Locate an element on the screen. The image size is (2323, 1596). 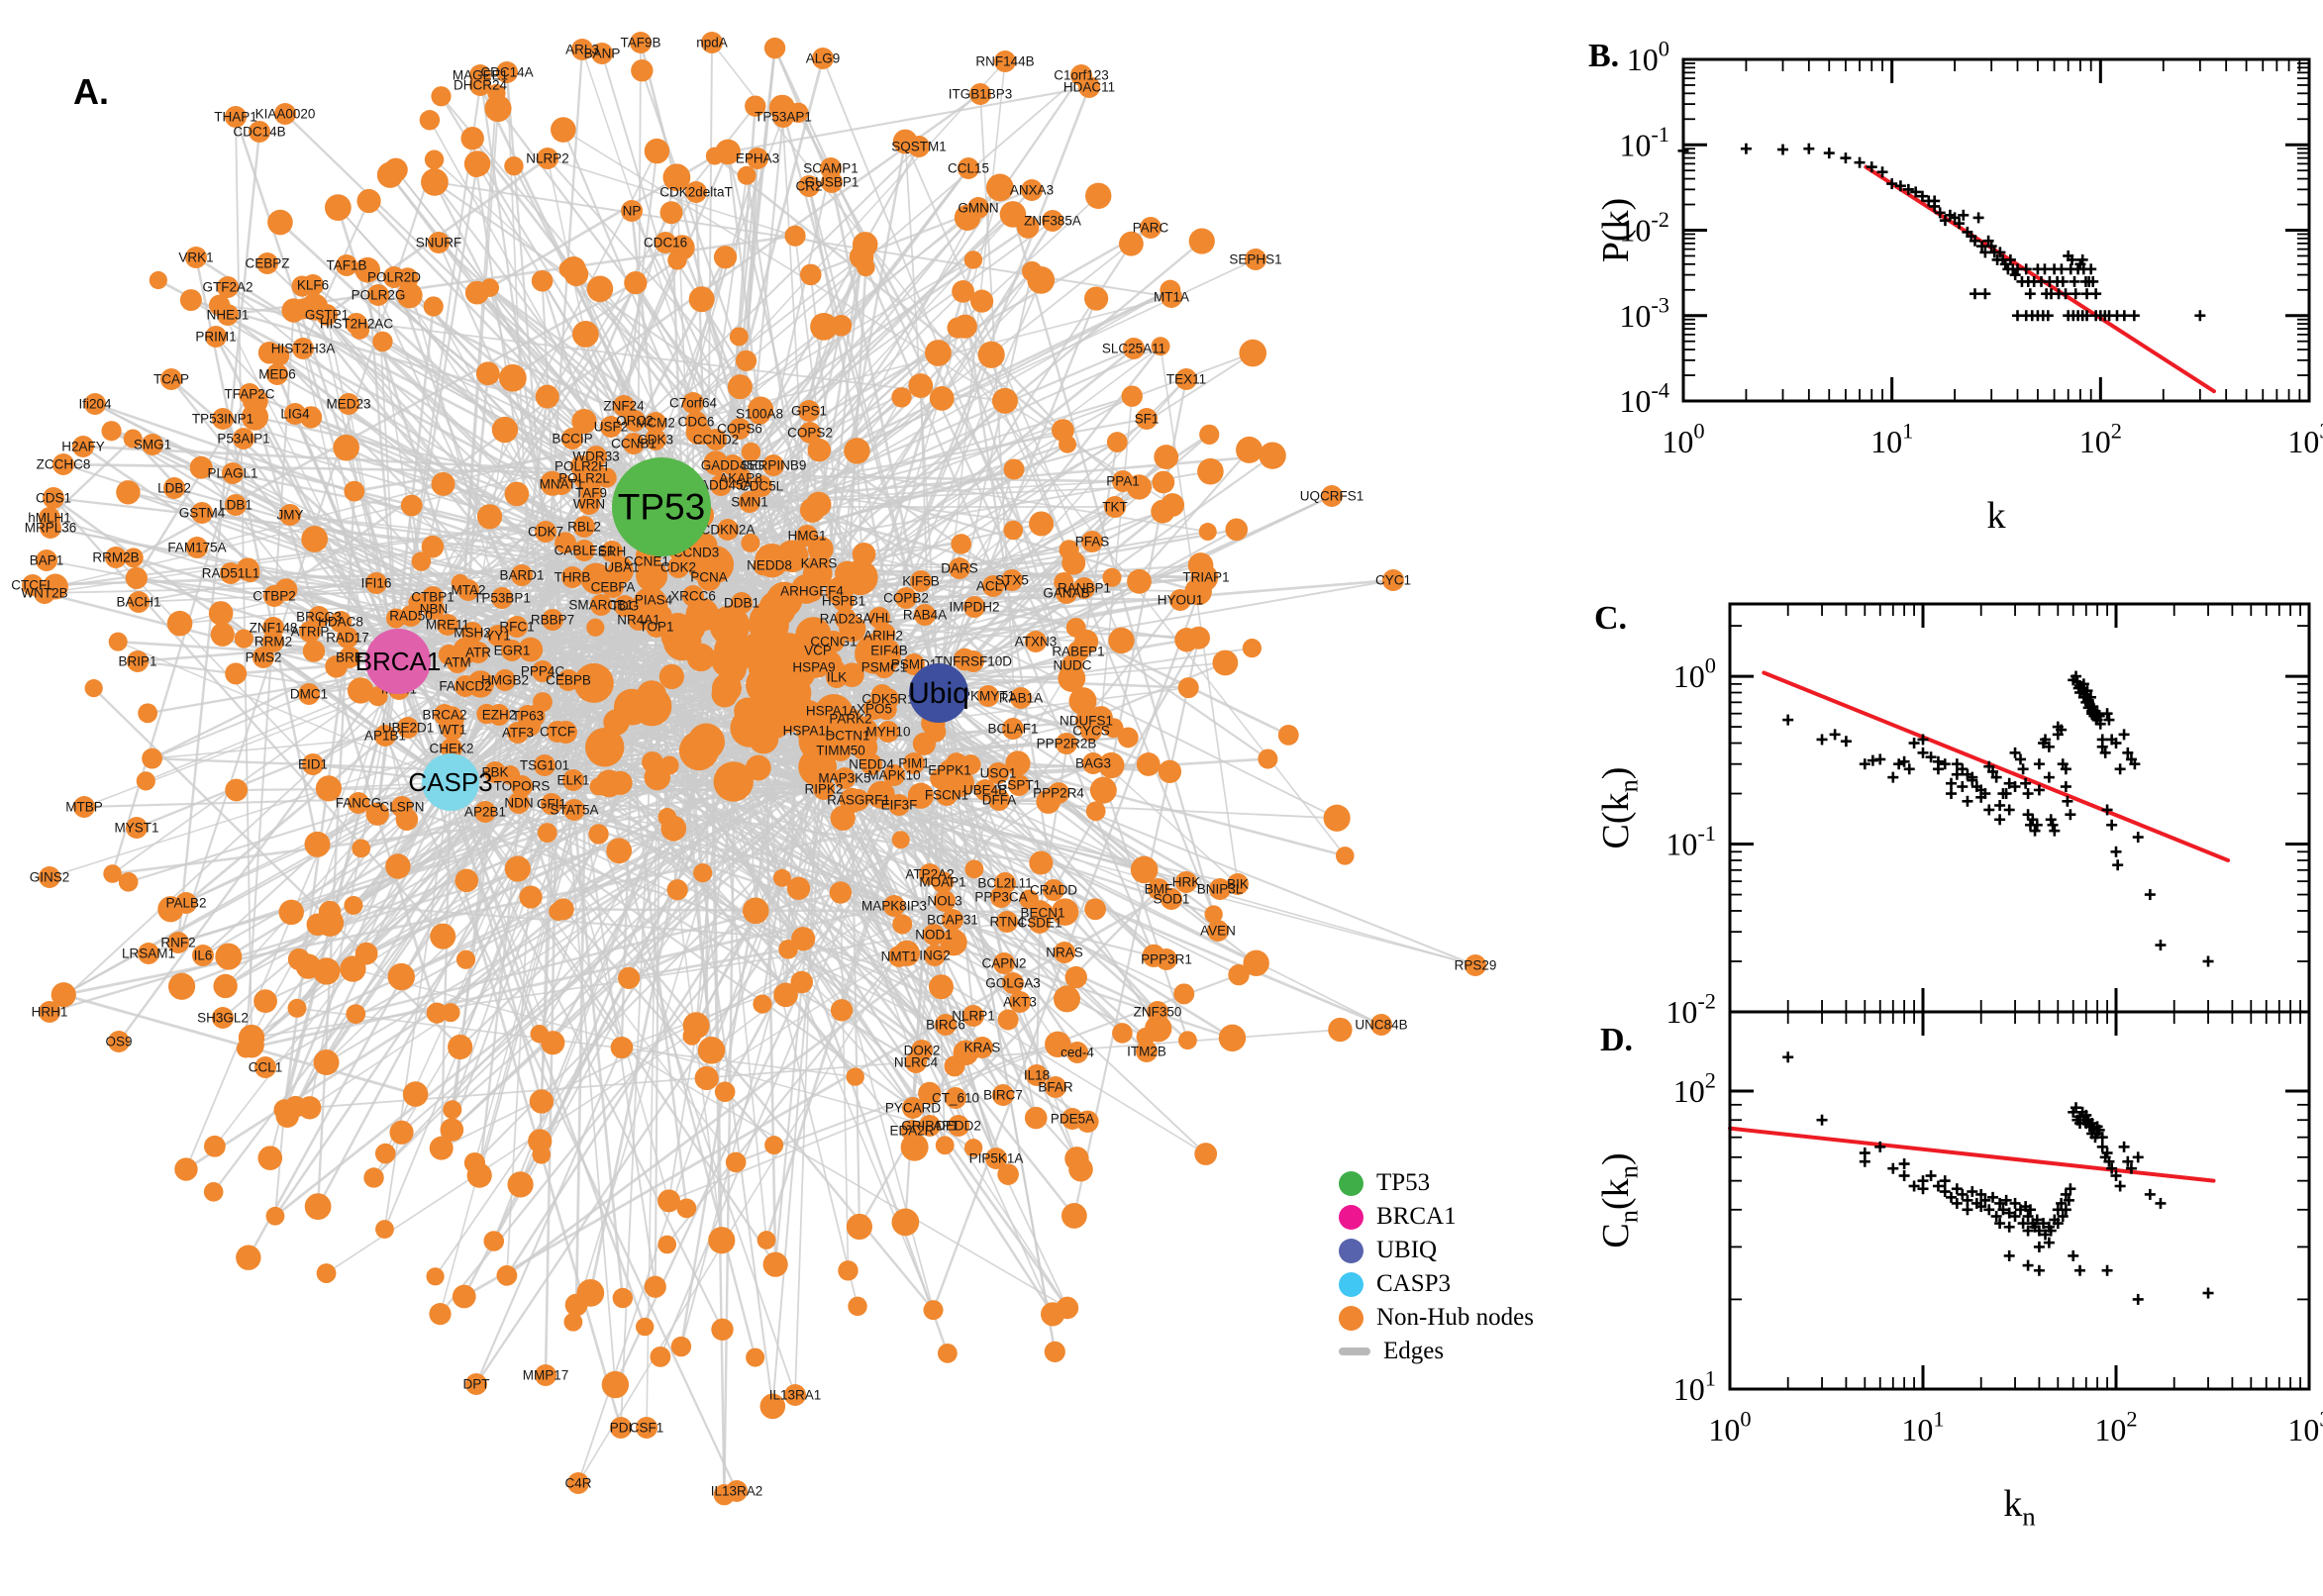
network-node-label: USF2 is located at coordinates (612, 427).